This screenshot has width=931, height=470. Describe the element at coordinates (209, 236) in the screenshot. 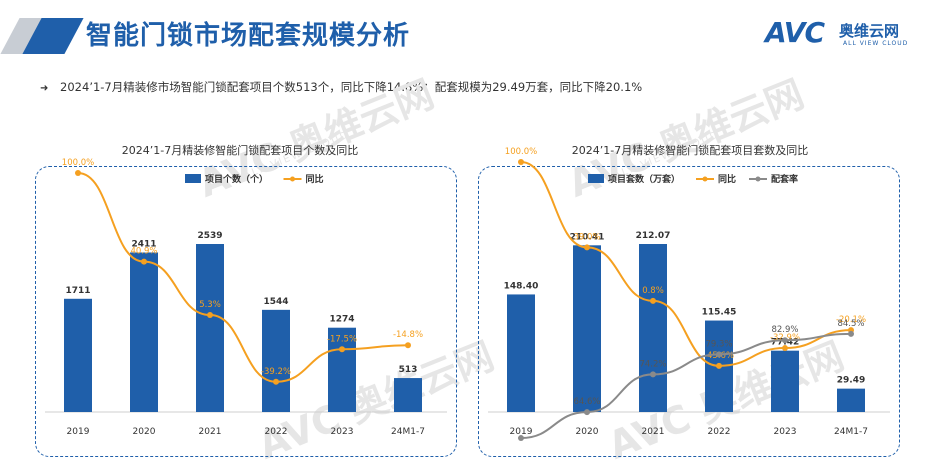

I see `bar-value-label: 2539` at that location.